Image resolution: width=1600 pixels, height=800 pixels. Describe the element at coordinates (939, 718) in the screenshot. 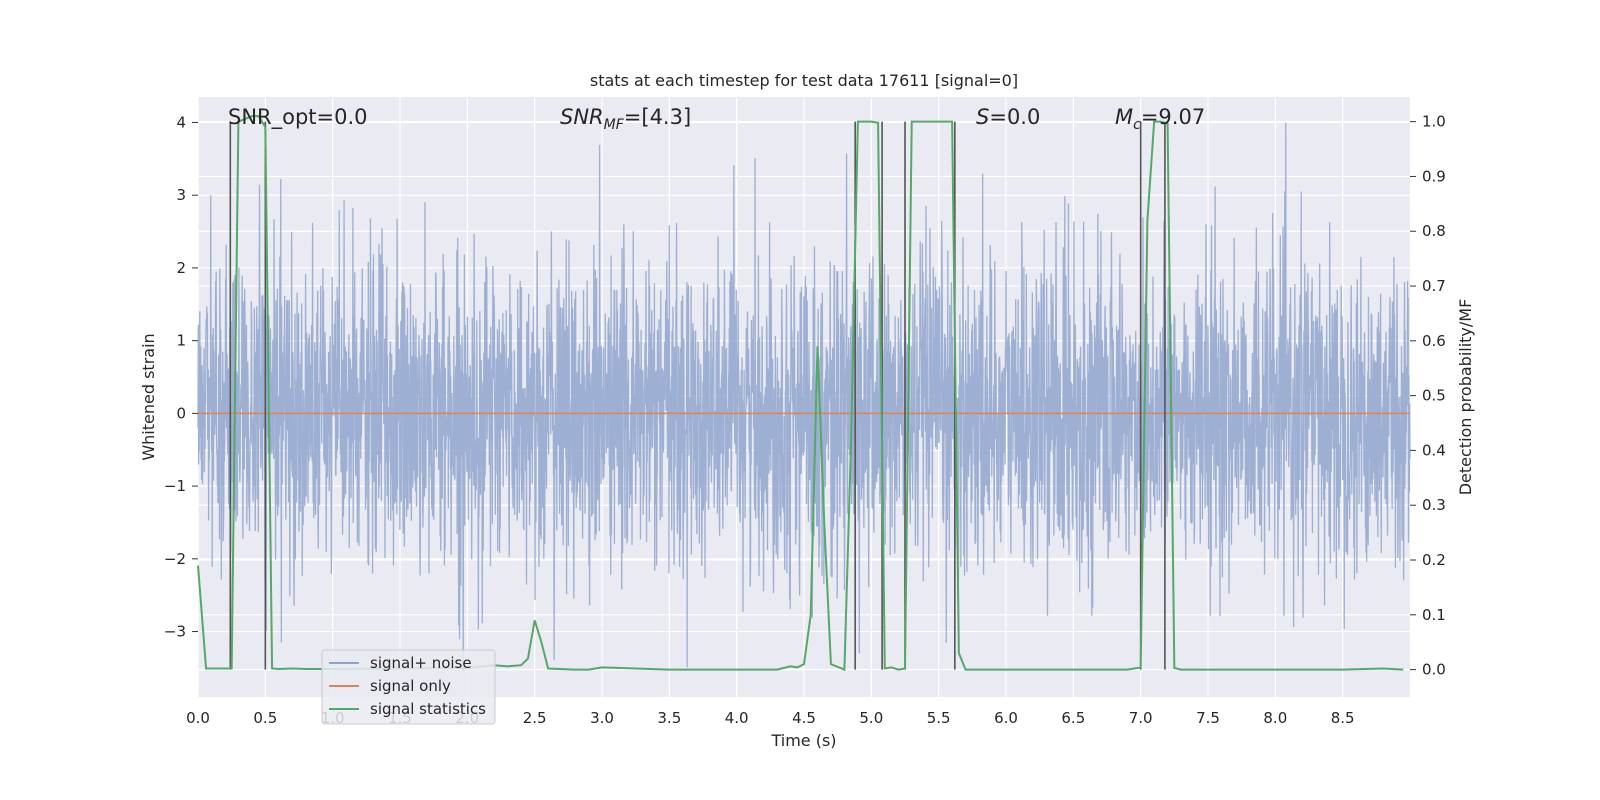

I see `x-tick-label: 5.5` at that location.